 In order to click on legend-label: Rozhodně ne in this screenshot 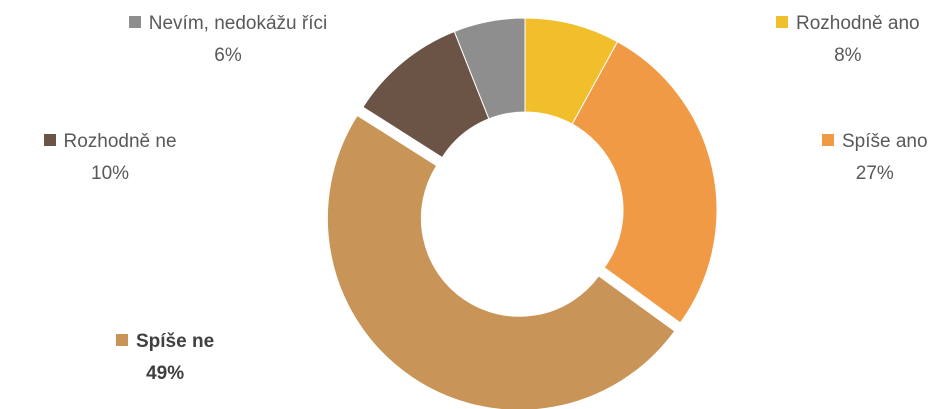, I will do `click(120, 141)`.